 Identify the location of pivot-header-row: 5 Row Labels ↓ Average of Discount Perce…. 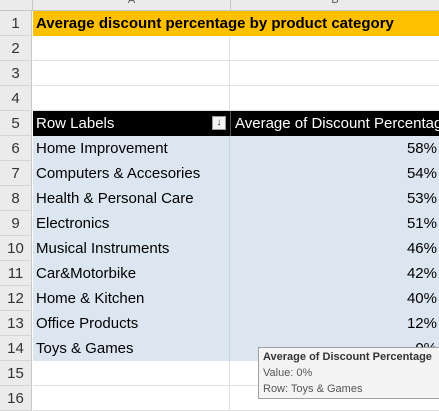
(219, 123).